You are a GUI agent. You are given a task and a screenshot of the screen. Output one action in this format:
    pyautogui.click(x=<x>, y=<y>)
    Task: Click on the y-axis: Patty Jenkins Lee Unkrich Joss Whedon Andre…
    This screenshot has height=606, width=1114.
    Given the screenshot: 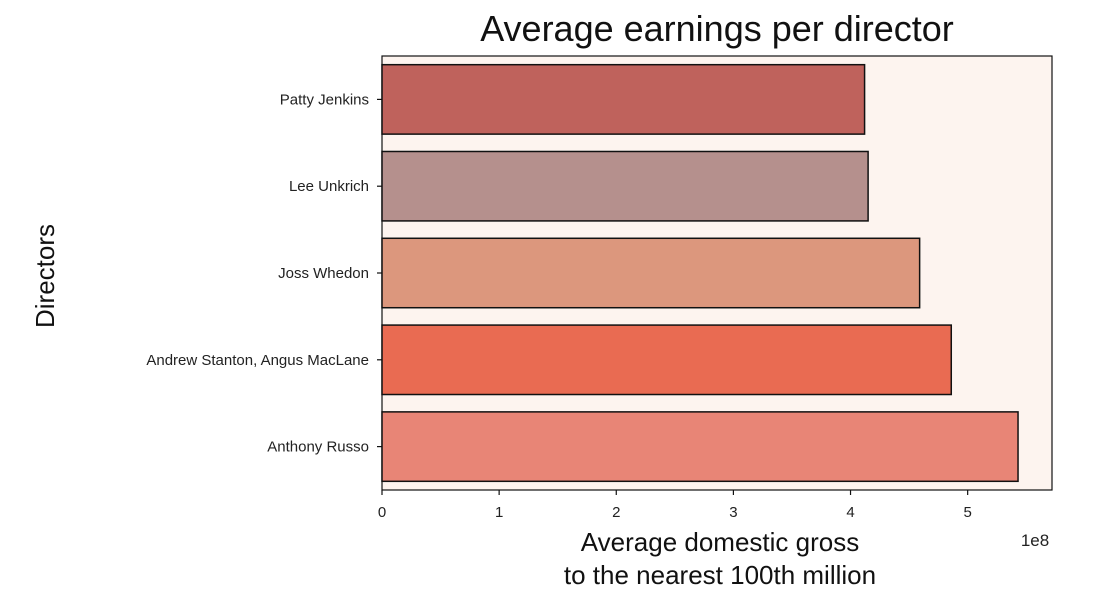 What is the action you would take?
    pyautogui.click(x=264, y=273)
    